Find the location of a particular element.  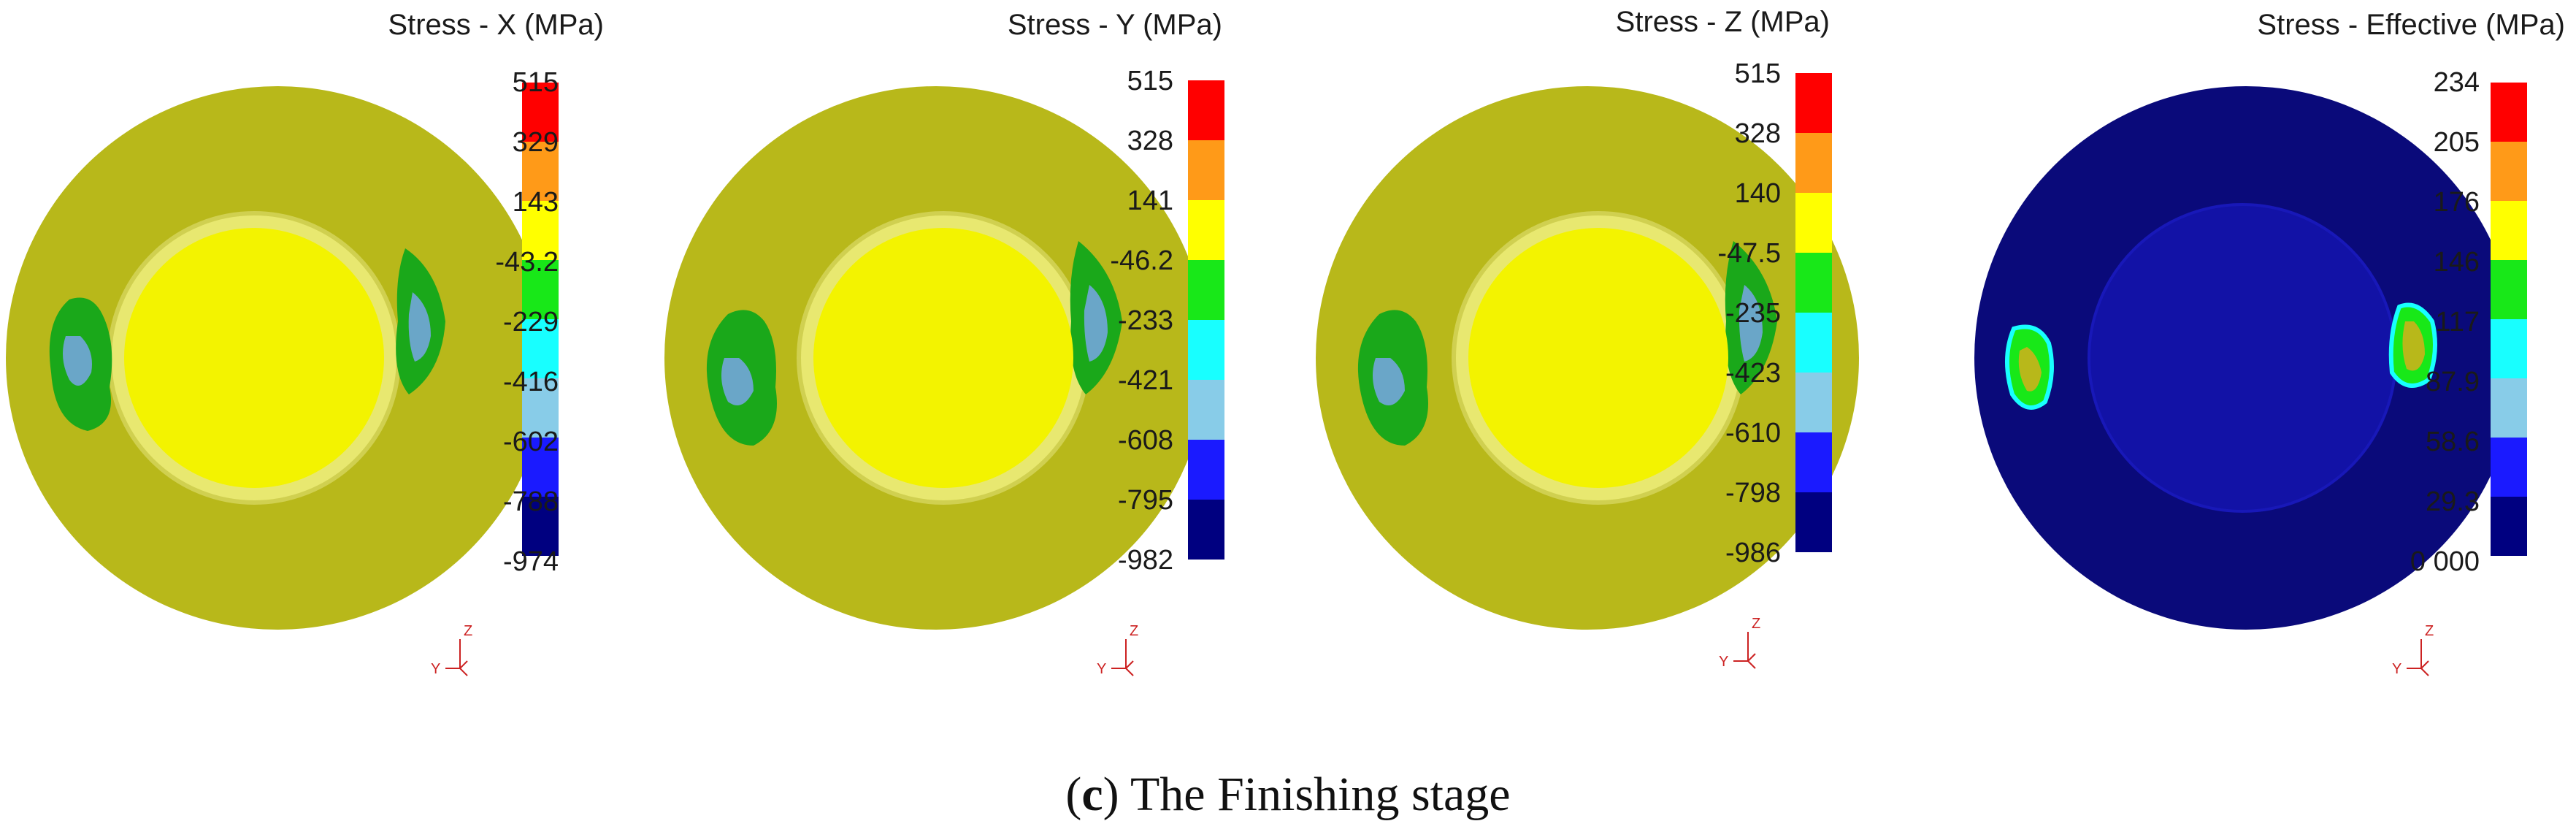

scale-label: -974 is located at coordinates (530, 561).